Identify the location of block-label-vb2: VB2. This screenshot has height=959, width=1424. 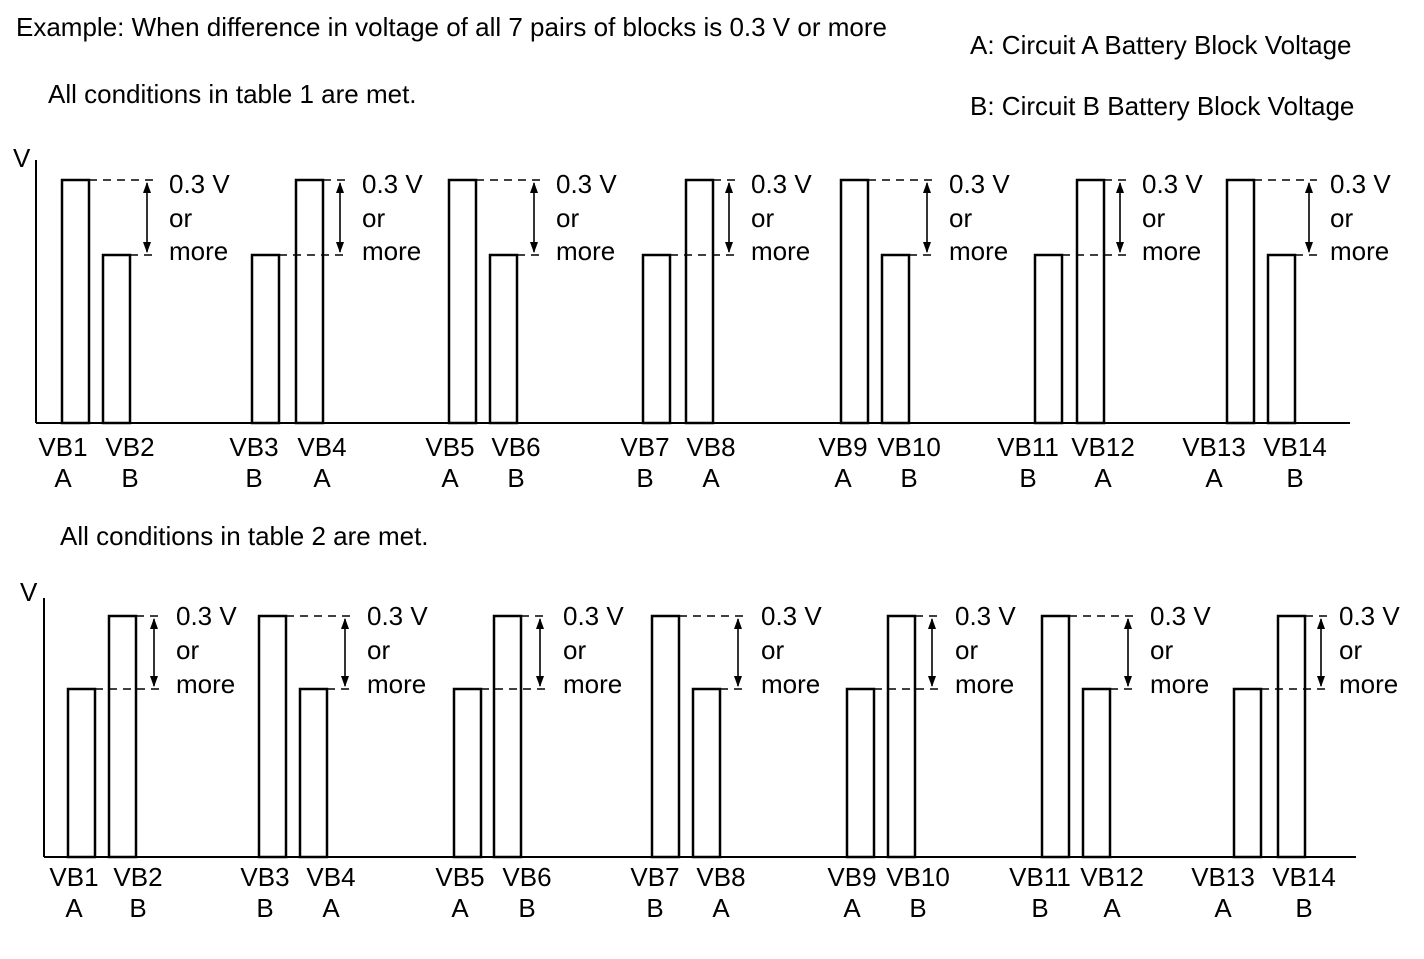
(129, 447).